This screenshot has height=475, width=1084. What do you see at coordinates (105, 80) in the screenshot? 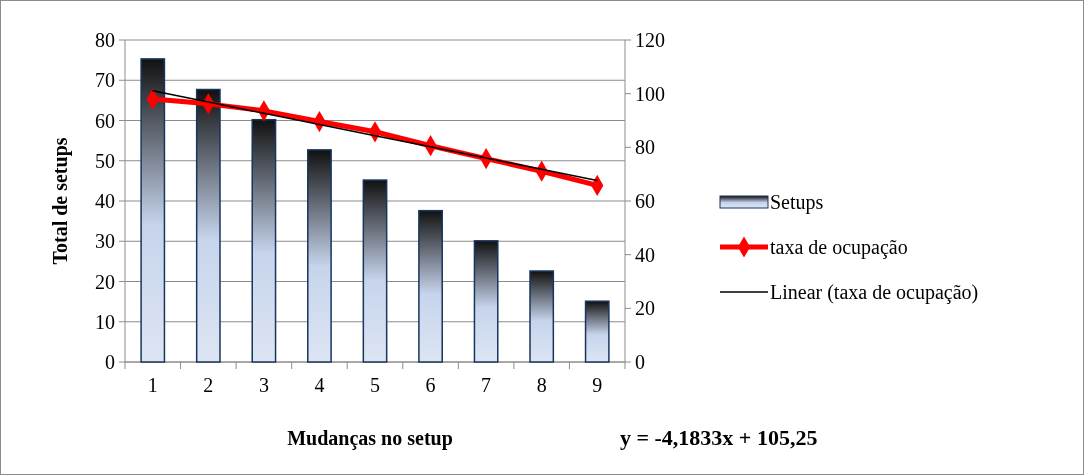
I see `y-tick-label: 70` at bounding box center [105, 80].